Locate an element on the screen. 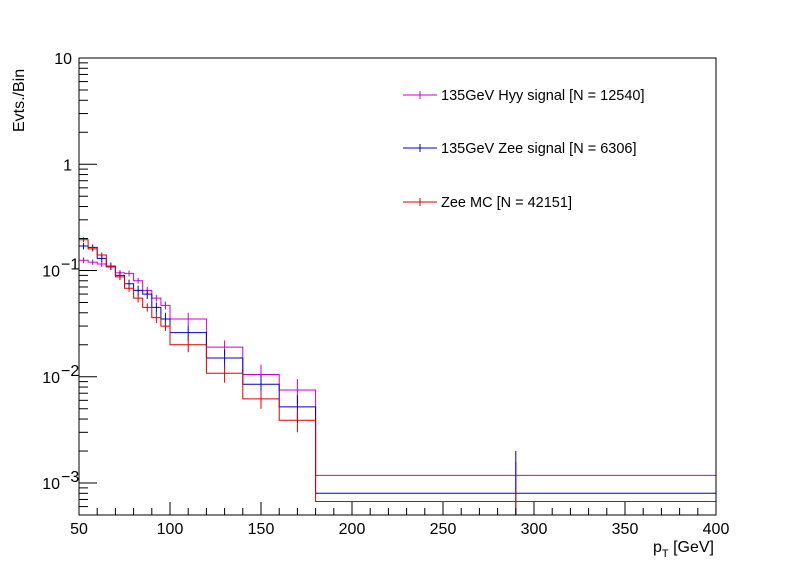 This screenshot has width=796, height=572. x-axis-title-subscript: T is located at coordinates (665, 554).